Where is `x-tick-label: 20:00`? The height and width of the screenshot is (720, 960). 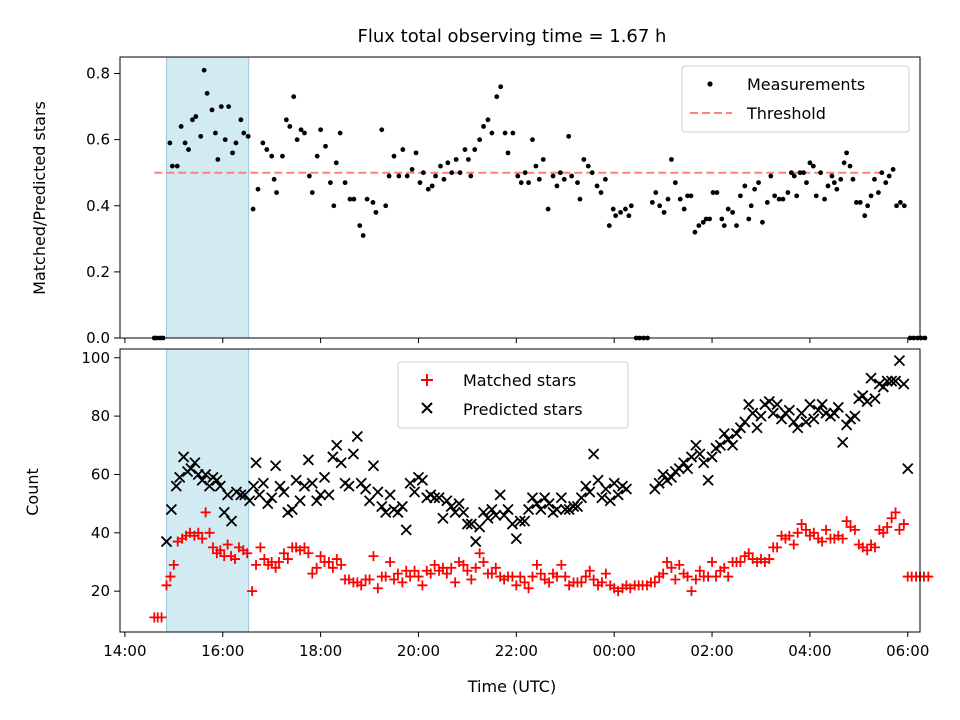
x-tick-label: 20:00 is located at coordinates (418, 651).